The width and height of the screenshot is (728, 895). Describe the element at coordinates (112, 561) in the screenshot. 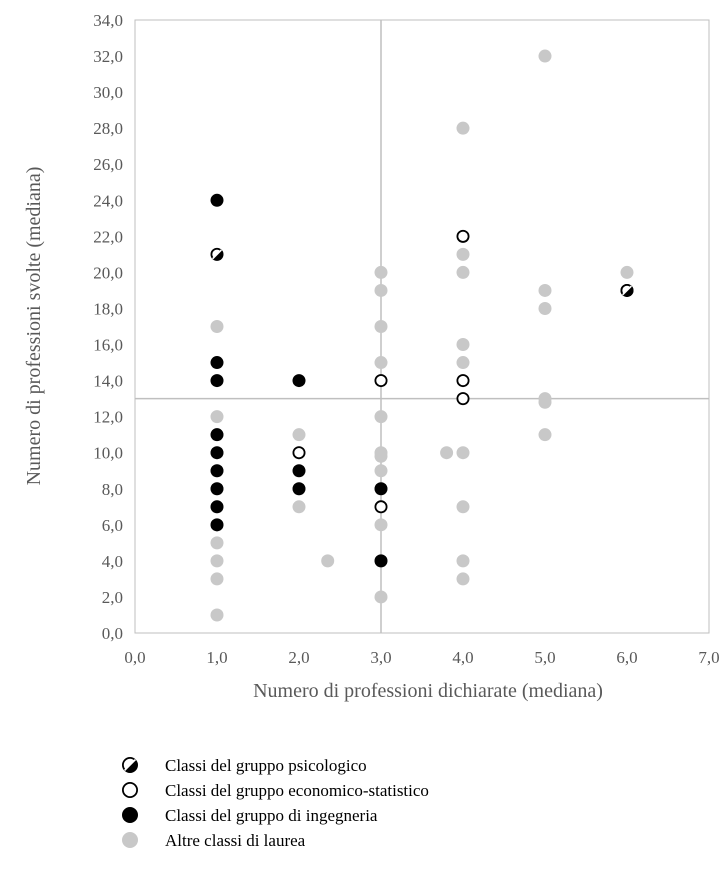

I see `y-tick-label: 4,0` at that location.